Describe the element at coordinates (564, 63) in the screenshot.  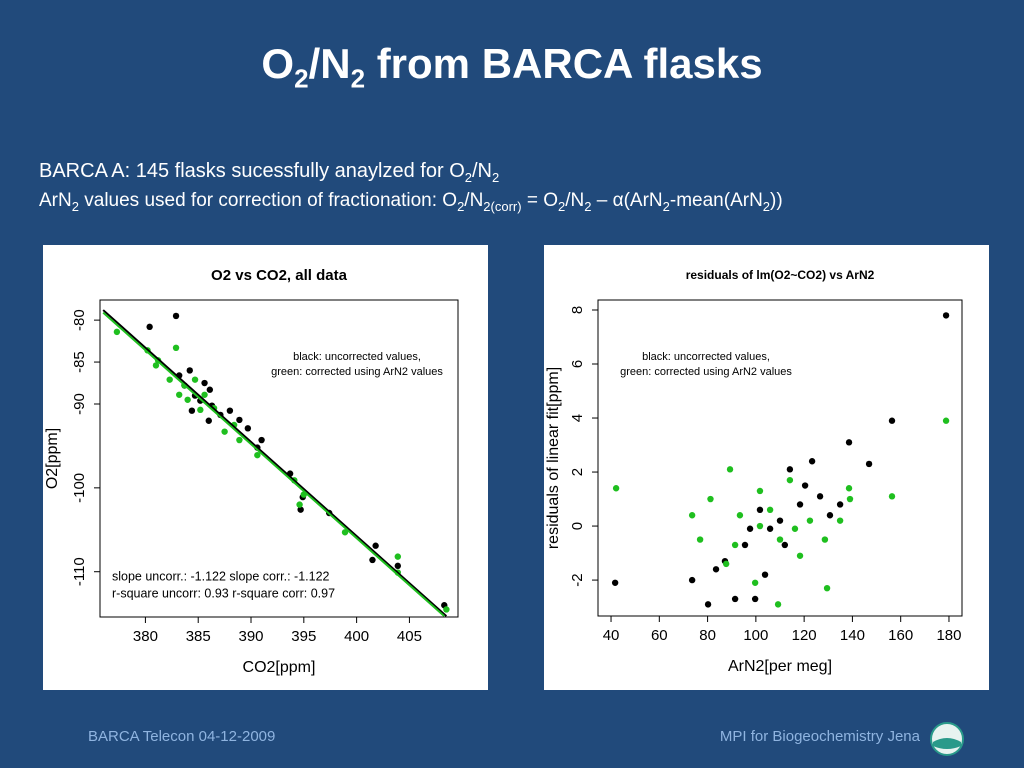
I see `title-part: from BARCA flasks` at that location.